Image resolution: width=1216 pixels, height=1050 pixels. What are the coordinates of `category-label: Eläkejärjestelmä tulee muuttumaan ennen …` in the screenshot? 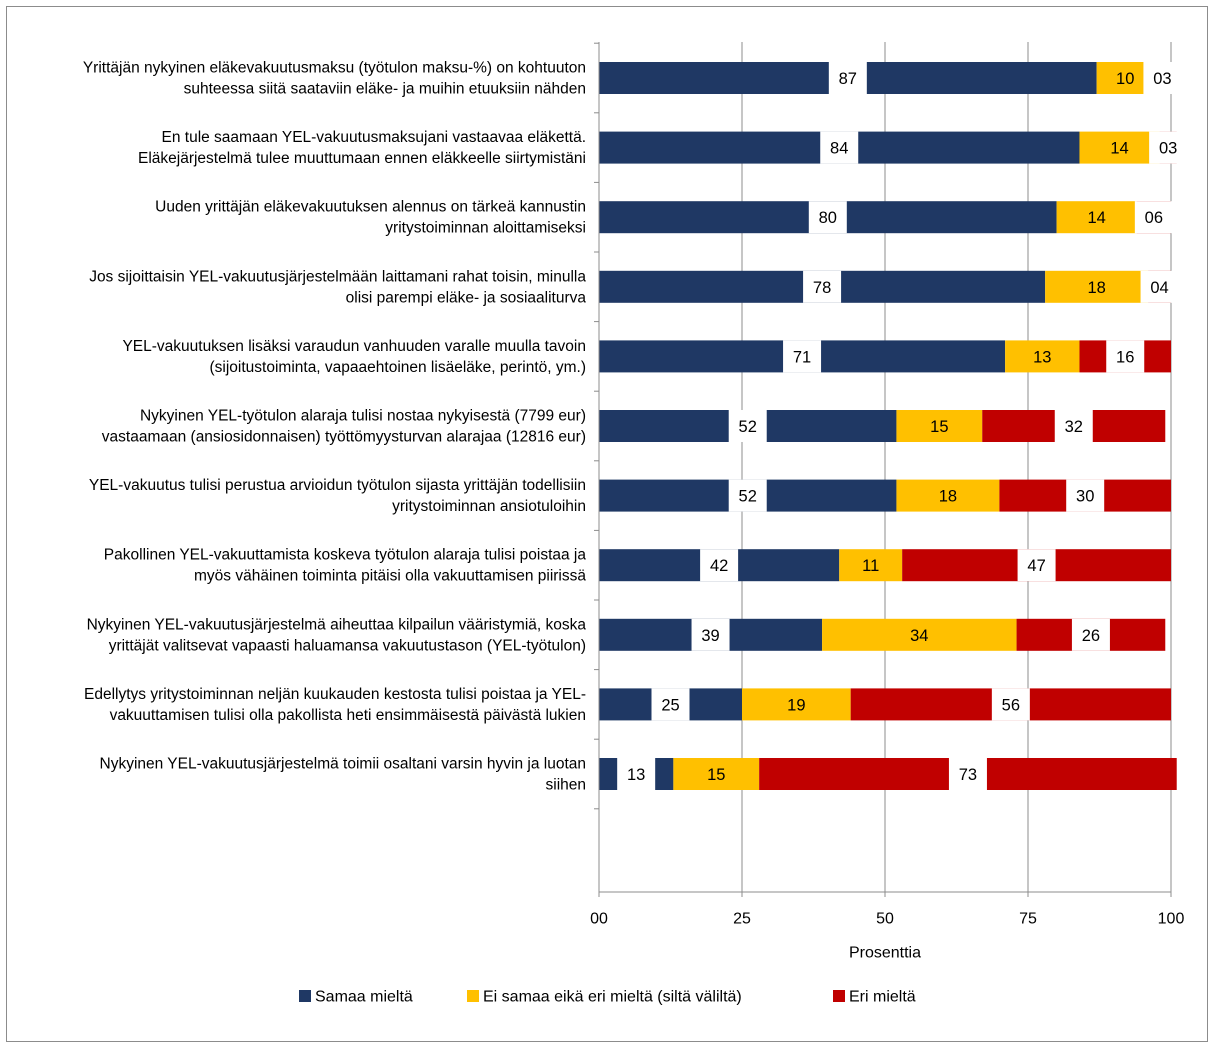 It's located at (362, 158).